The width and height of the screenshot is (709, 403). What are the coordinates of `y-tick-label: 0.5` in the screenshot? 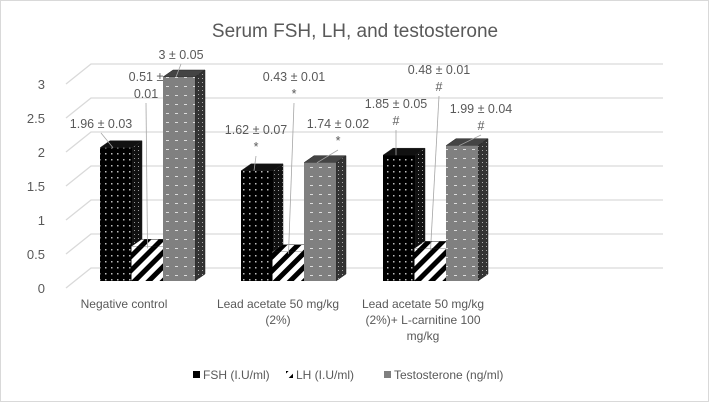 It's located at (36, 254).